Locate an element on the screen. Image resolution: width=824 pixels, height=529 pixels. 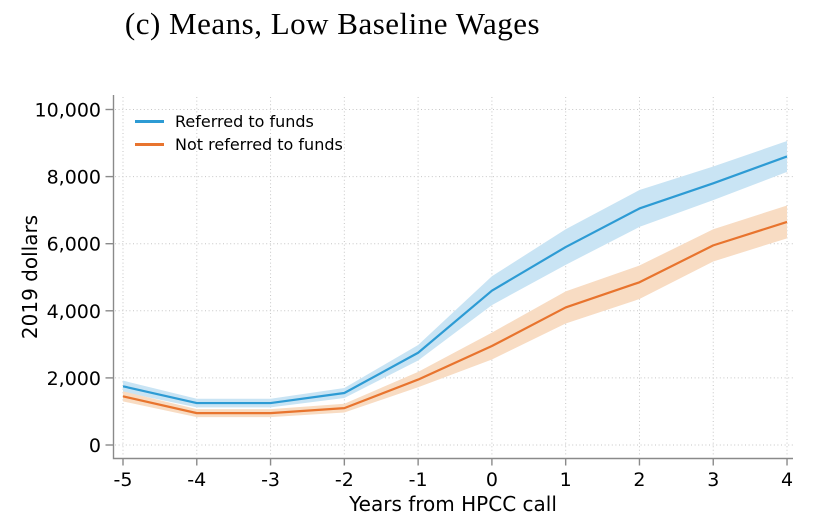
legend: Referred to funds Not referred to funds is located at coordinates (239, 133).